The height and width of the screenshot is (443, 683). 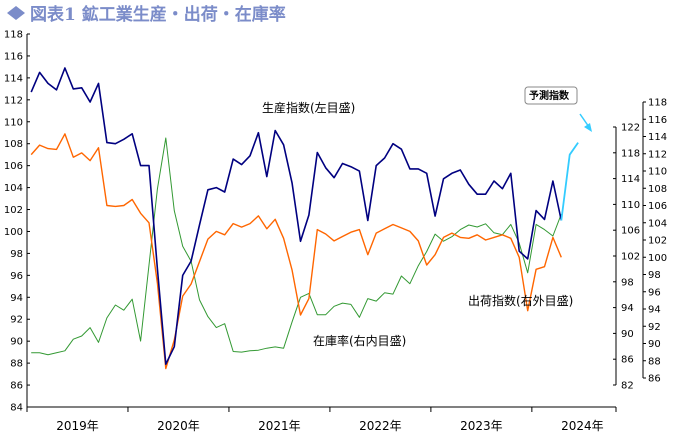 I want to click on right-inner-axis-tick-label: 94, so click(x=627, y=308).